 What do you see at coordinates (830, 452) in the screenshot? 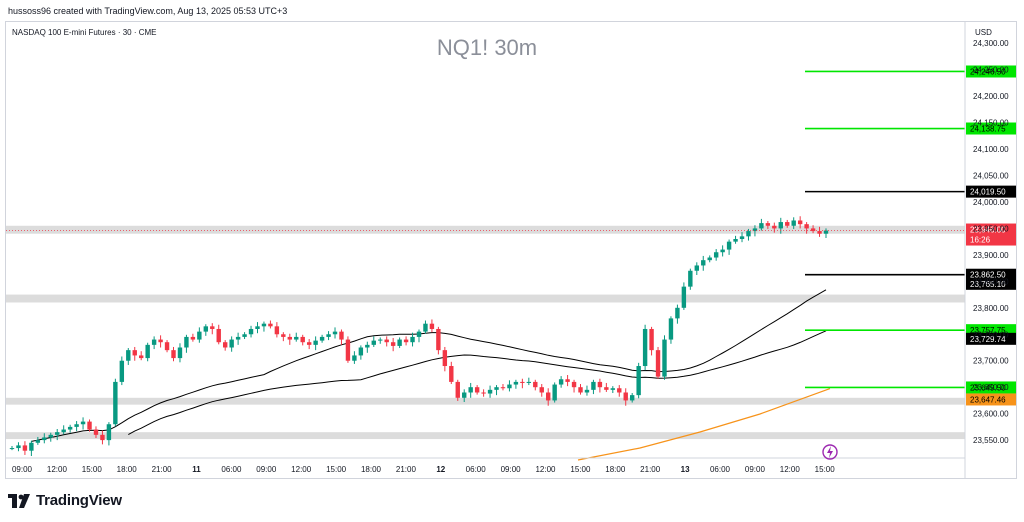
I see `alert-icon` at bounding box center [830, 452].